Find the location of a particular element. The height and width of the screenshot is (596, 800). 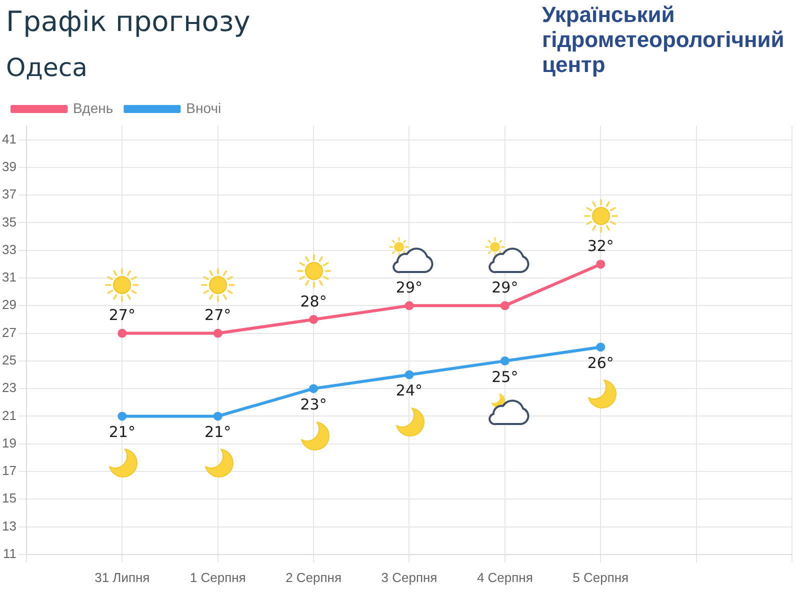

y-tick-label: 35 is located at coordinates (9, 222).